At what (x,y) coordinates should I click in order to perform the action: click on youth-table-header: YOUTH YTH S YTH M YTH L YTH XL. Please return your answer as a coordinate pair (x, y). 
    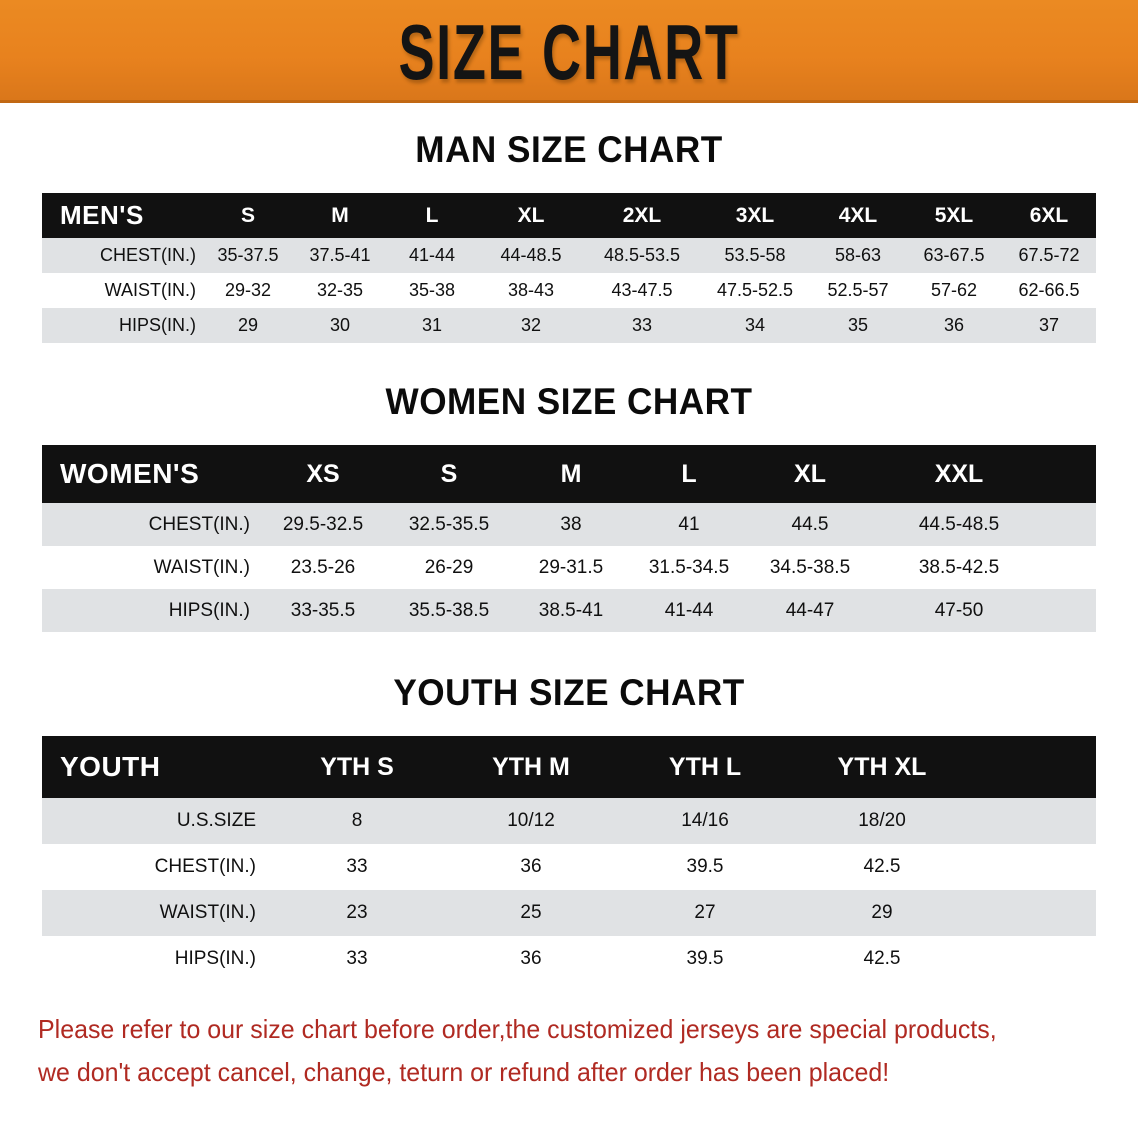
    Looking at the image, I should click on (569, 767).